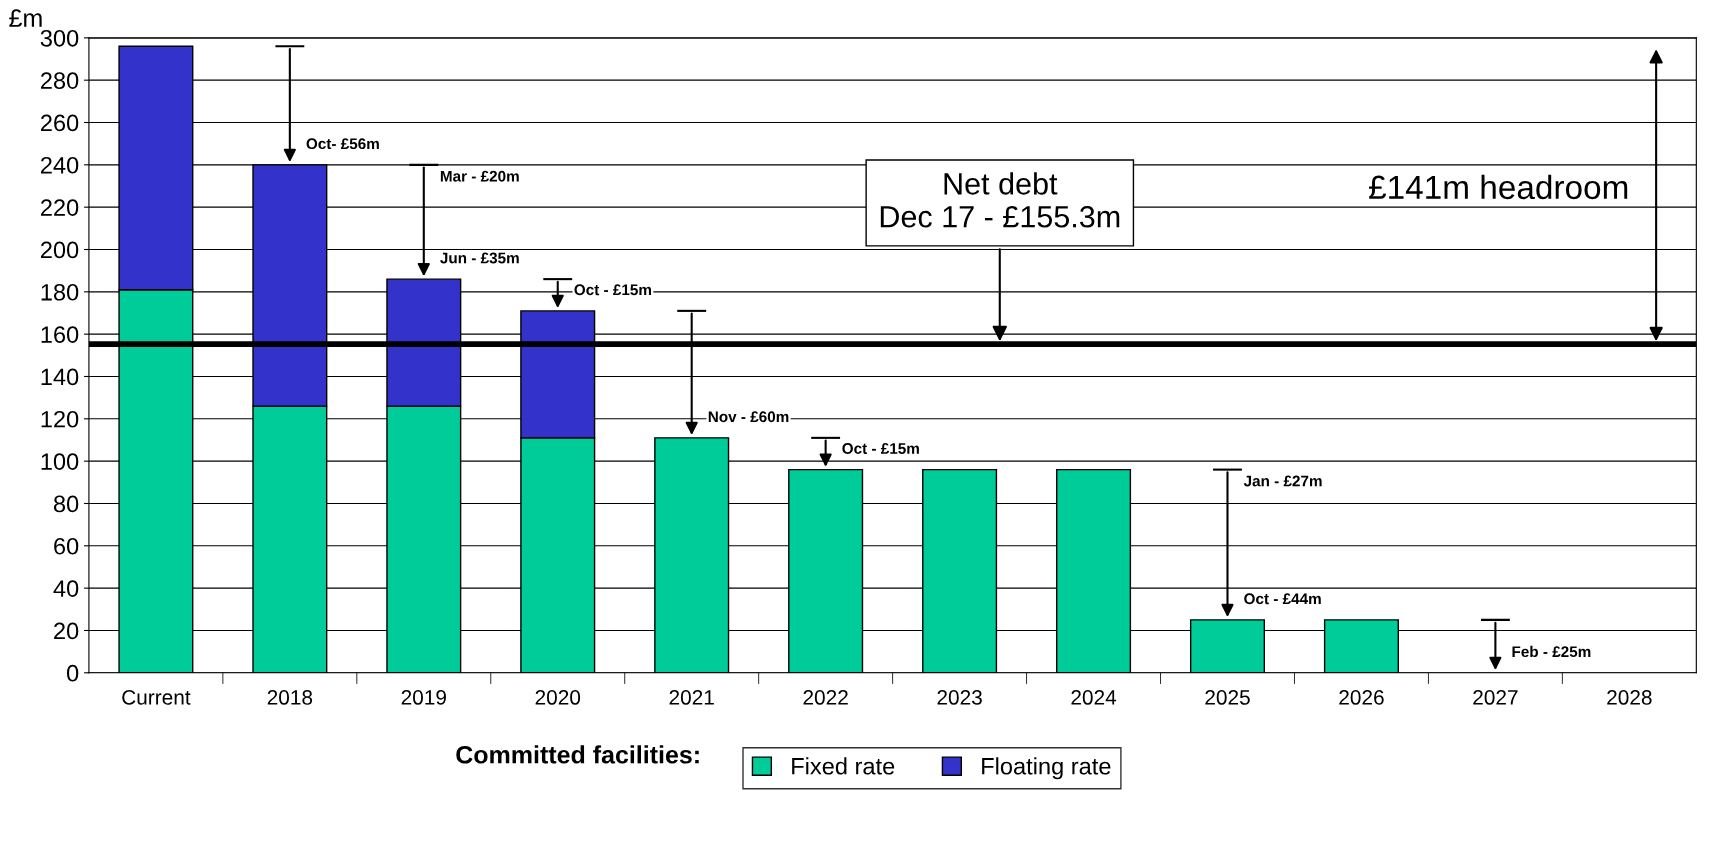 The width and height of the screenshot is (1710, 841). What do you see at coordinates (60, 419) in the screenshot?
I see `y-tick-label: 120` at bounding box center [60, 419].